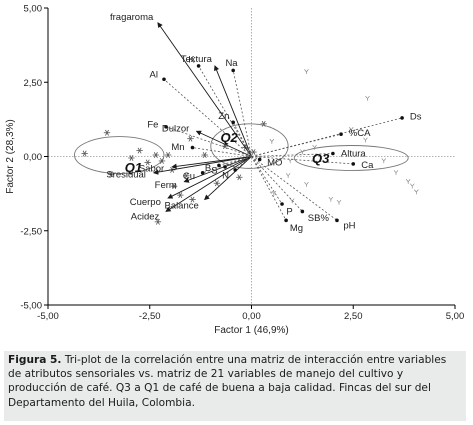 This screenshot has height=425, width=473. Describe the element at coordinates (251, 316) in the screenshot. I see `x-tick-label: 0,00` at that location.